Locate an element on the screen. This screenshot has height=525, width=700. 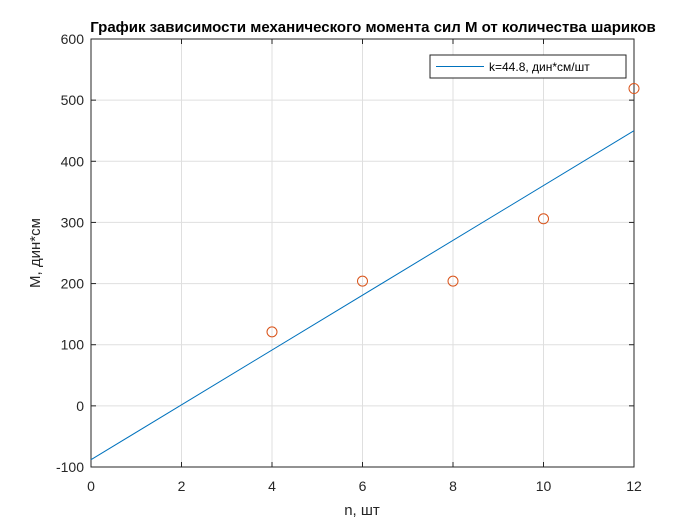
legend-box is located at coordinates (528, 66).